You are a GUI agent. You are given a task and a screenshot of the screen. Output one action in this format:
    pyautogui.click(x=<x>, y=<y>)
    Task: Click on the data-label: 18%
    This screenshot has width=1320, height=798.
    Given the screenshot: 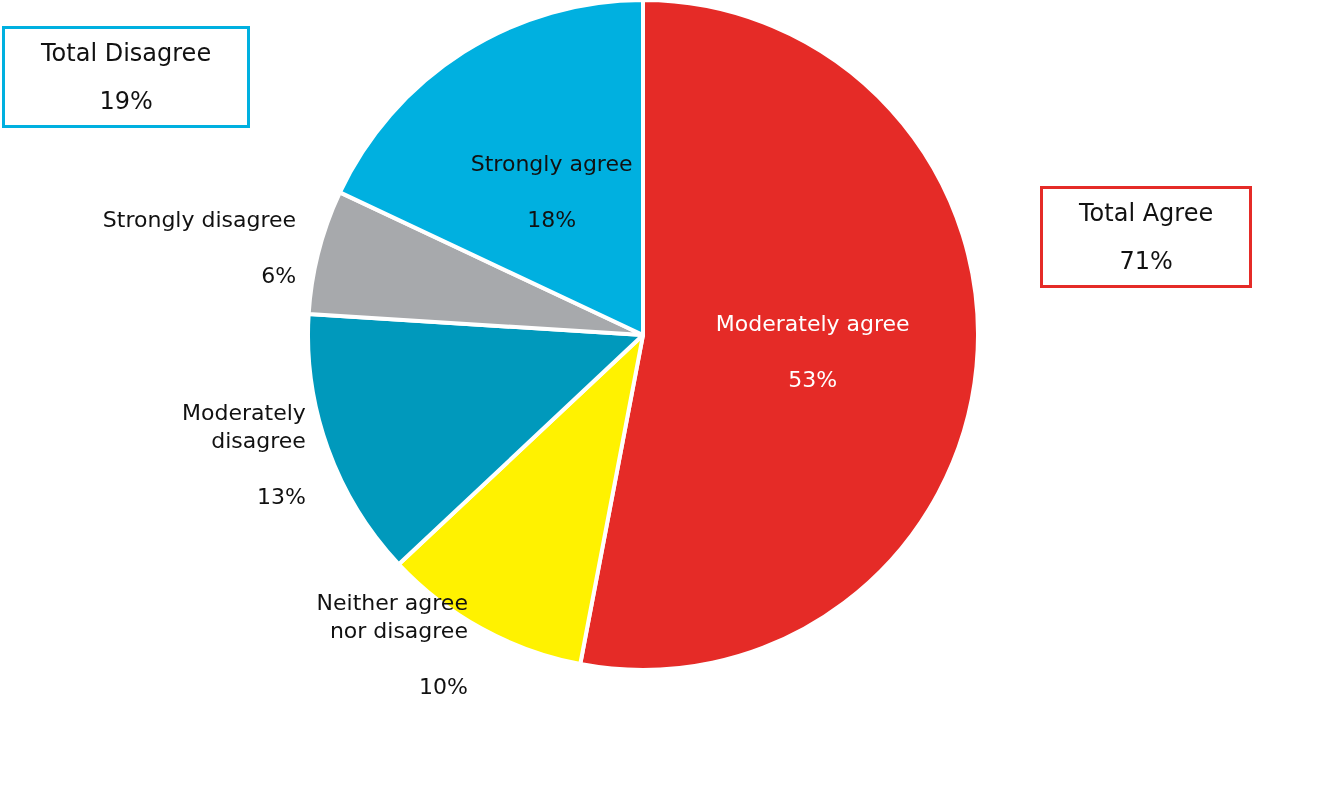 What is the action you would take?
    pyautogui.click(x=552, y=219)
    